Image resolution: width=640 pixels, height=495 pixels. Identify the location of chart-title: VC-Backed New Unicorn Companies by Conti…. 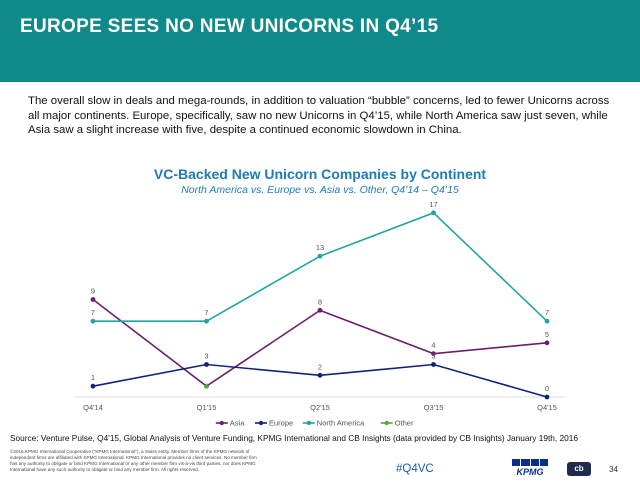
(320, 174).